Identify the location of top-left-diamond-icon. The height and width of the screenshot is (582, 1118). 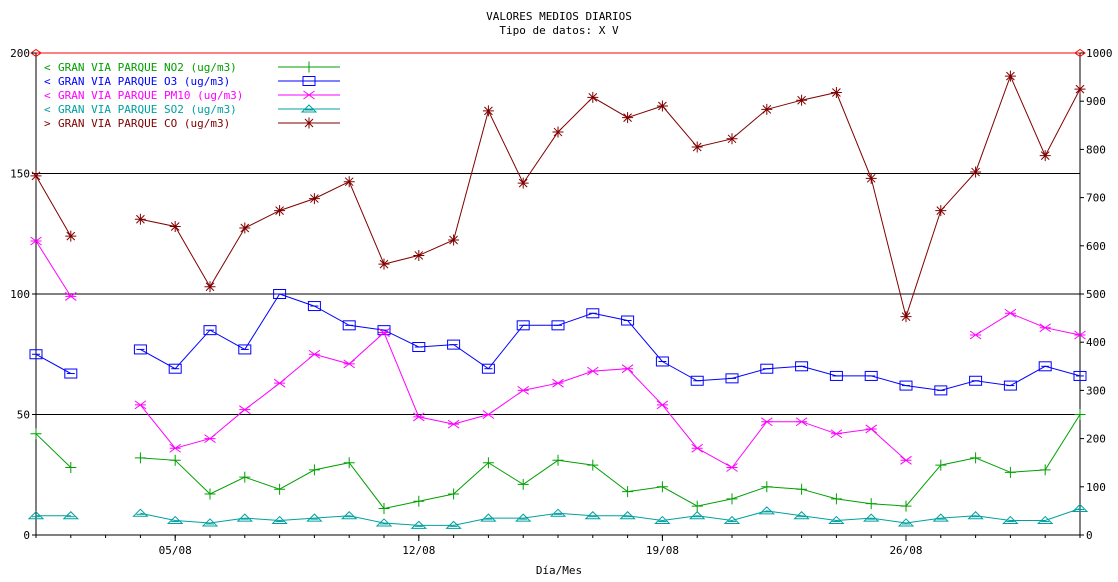
(36, 53).